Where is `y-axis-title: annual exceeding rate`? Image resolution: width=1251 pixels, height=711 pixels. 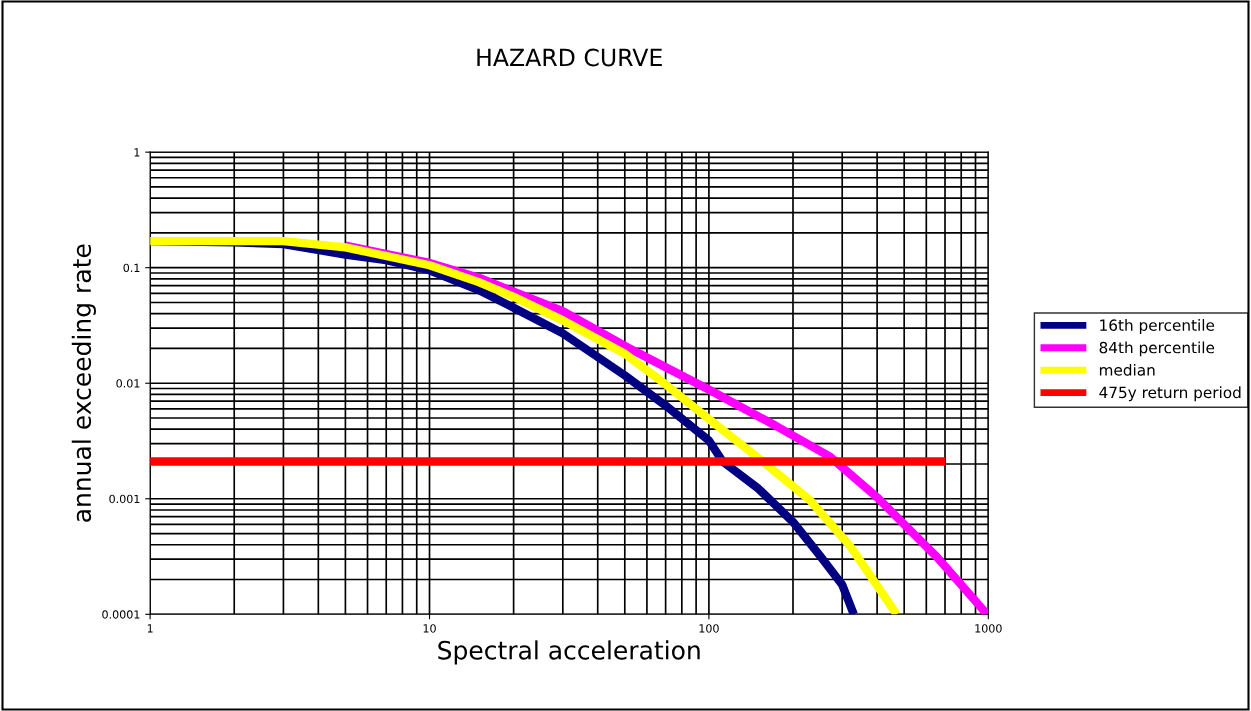
y-axis-title: annual exceeding rate is located at coordinates (83, 383).